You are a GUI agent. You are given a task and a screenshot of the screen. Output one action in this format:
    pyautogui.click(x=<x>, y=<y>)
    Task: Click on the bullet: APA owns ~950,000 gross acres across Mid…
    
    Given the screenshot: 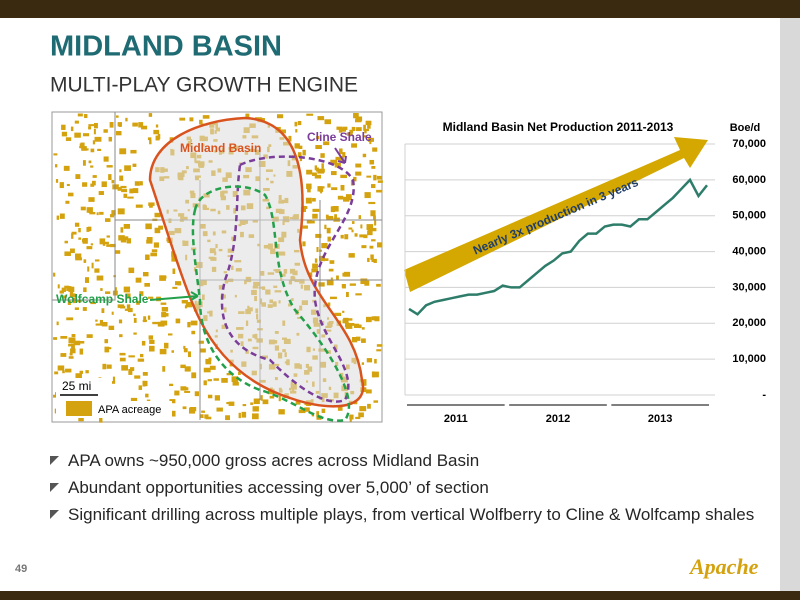 What is the action you would take?
    pyautogui.click(x=416, y=460)
    